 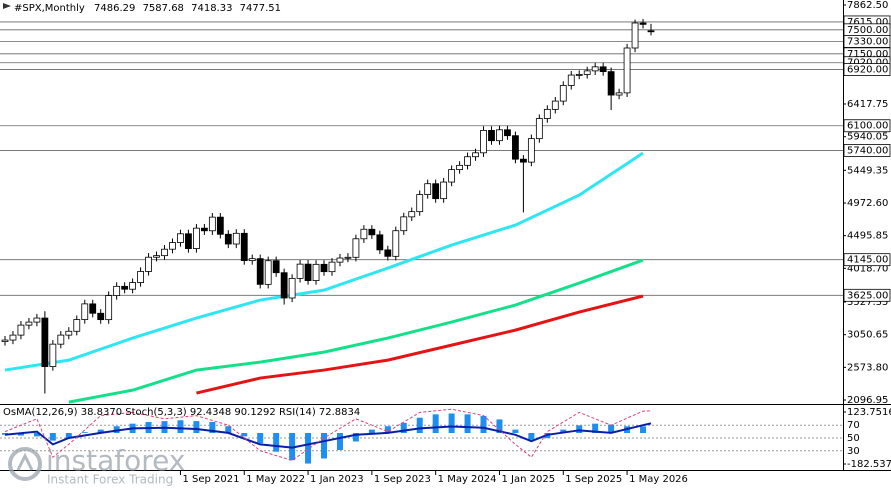 I want to click on y-tick-label: 4018.70, so click(x=867, y=268).